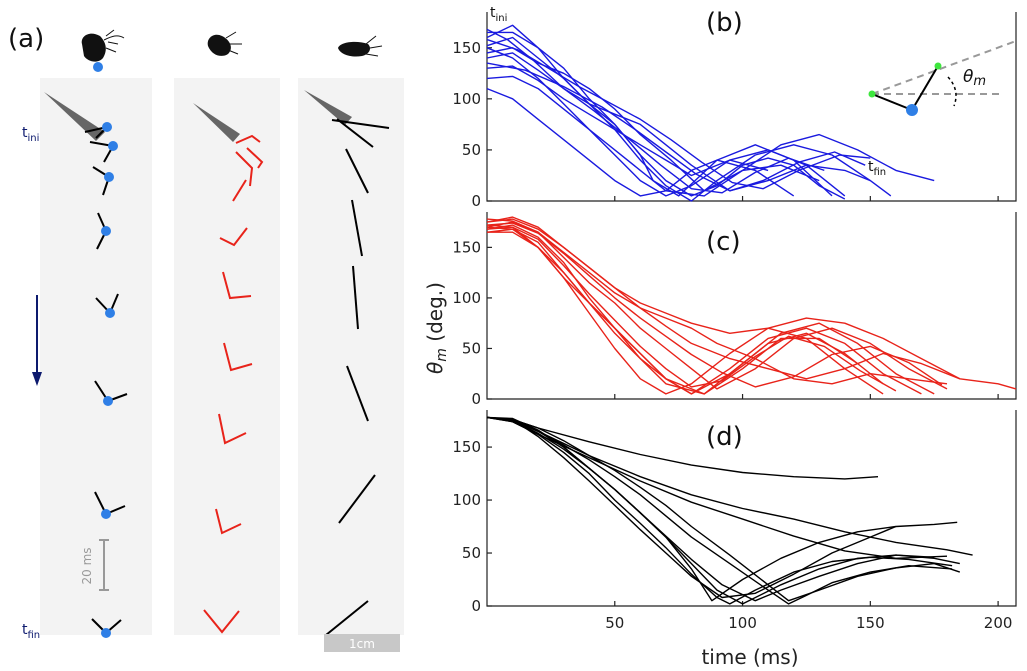  What do you see at coordinates (30, 134) in the screenshot?
I see `t-ini-label: tini` at bounding box center [30, 134].